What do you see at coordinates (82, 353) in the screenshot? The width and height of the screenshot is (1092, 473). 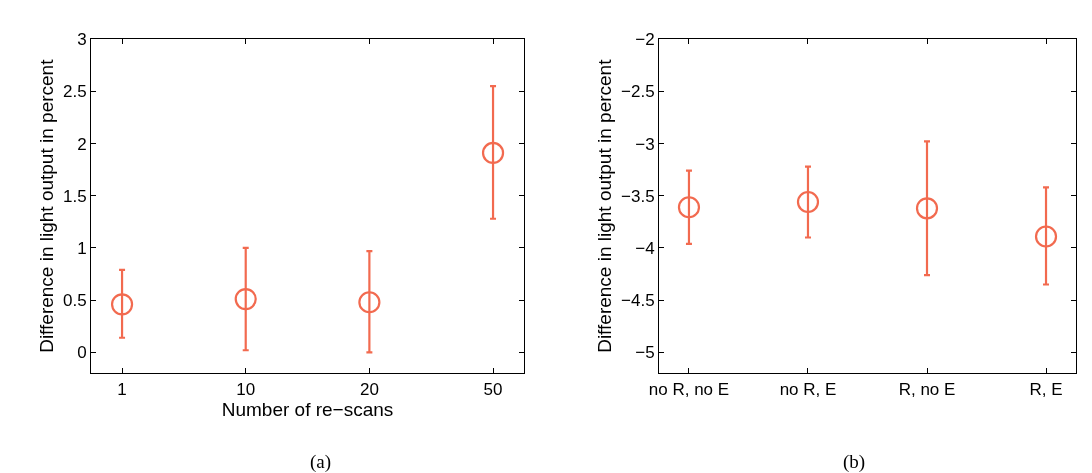 I see `y-tick-label: 0` at bounding box center [82, 353].